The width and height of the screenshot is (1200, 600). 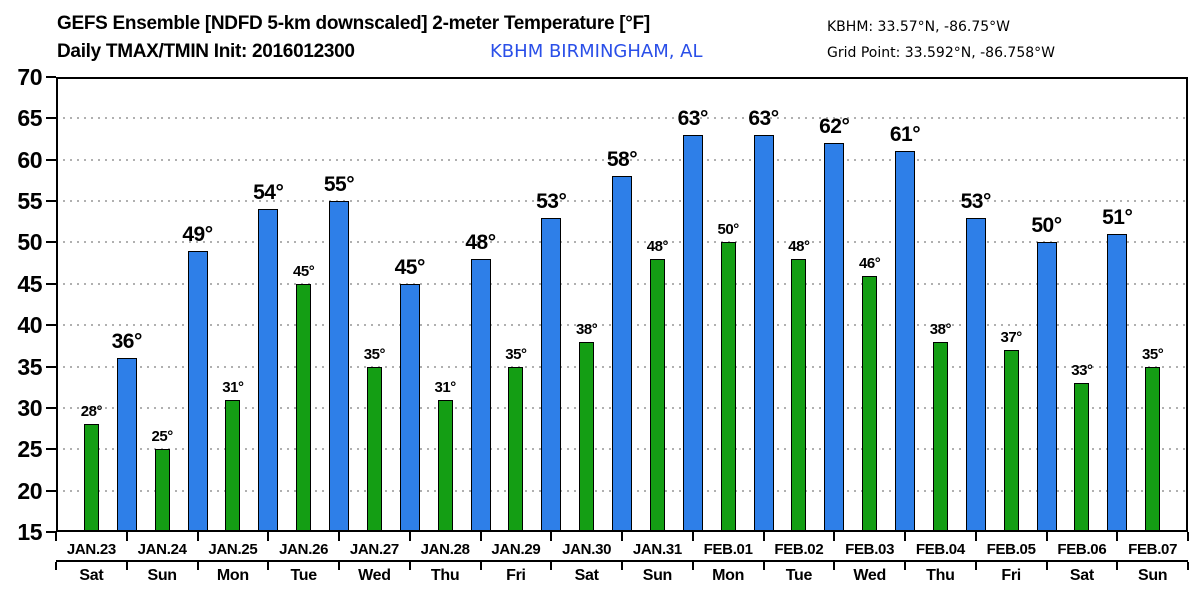 What do you see at coordinates (29, 77) in the screenshot?
I see `y-tick-label: 70` at bounding box center [29, 77].